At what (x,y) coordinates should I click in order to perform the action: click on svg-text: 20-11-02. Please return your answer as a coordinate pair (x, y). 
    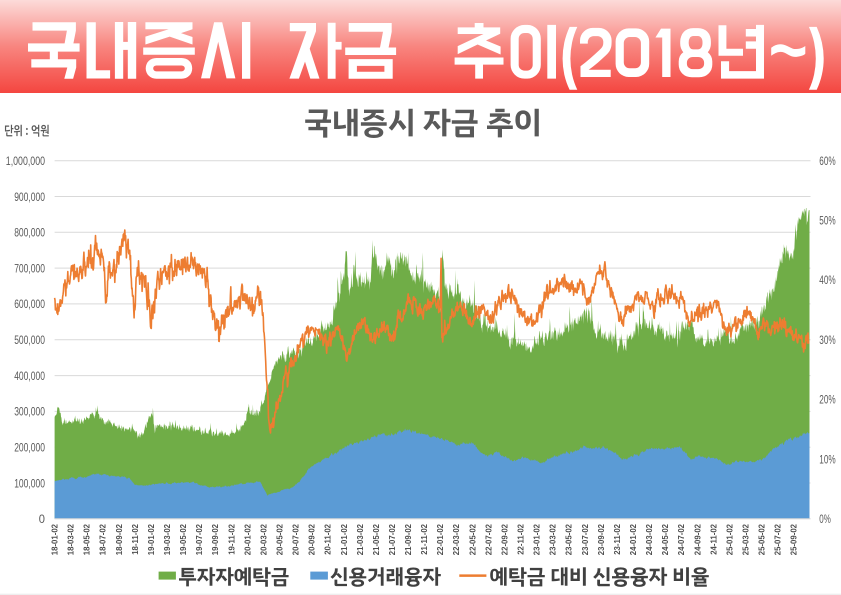
    Looking at the image, I should click on (328, 538).